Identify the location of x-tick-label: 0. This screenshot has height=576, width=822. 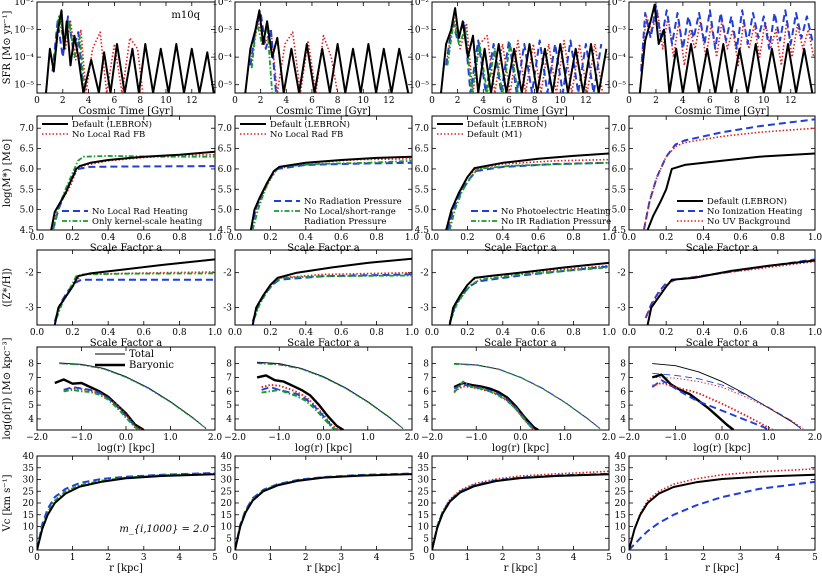
(37, 558).